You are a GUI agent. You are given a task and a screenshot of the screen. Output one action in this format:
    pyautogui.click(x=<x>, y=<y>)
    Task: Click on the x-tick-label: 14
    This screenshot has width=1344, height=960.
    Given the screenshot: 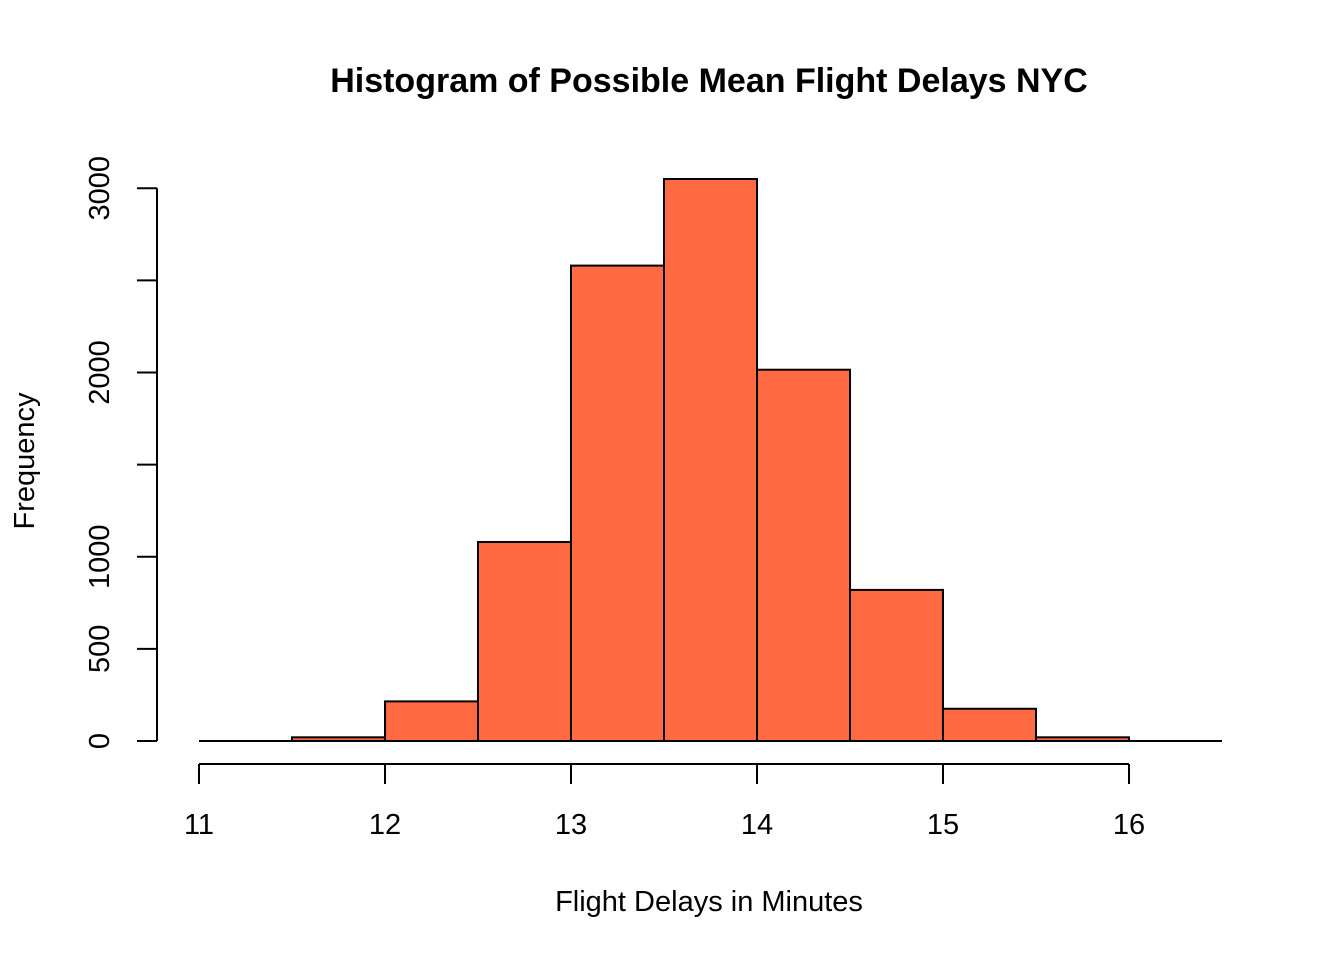 What is the action you would take?
    pyautogui.click(x=757, y=825)
    